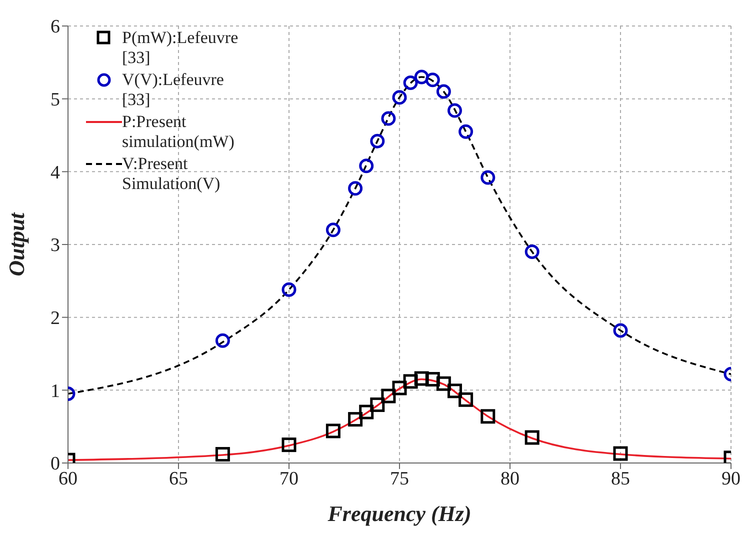 Image resolution: width=753 pixels, height=544 pixels. Describe the element at coordinates (55, 391) in the screenshot. I see `y-tick-label: 1` at that location.